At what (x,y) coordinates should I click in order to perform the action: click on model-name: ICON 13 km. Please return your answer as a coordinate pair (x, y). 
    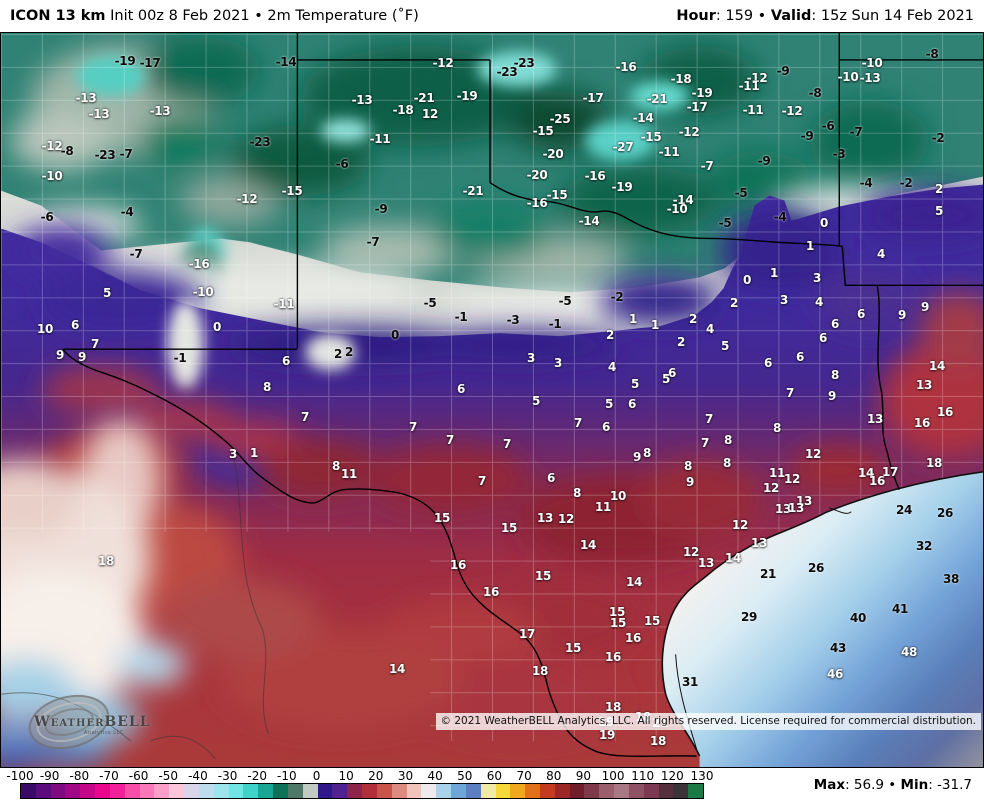
    Looking at the image, I should click on (58, 16).